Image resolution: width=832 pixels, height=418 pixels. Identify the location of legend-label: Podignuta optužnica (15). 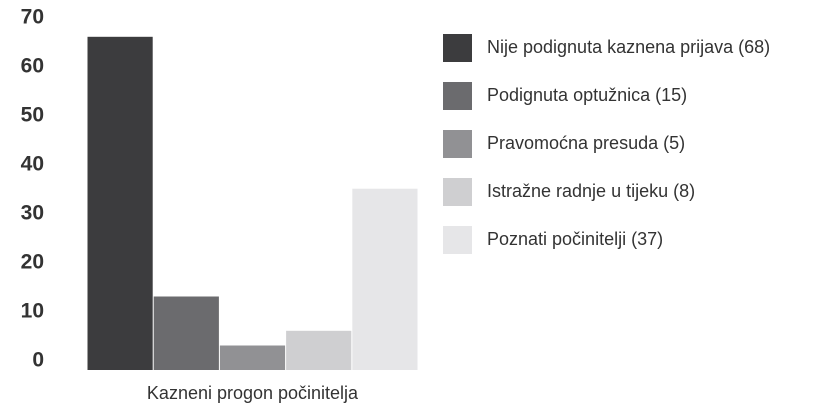
(587, 95).